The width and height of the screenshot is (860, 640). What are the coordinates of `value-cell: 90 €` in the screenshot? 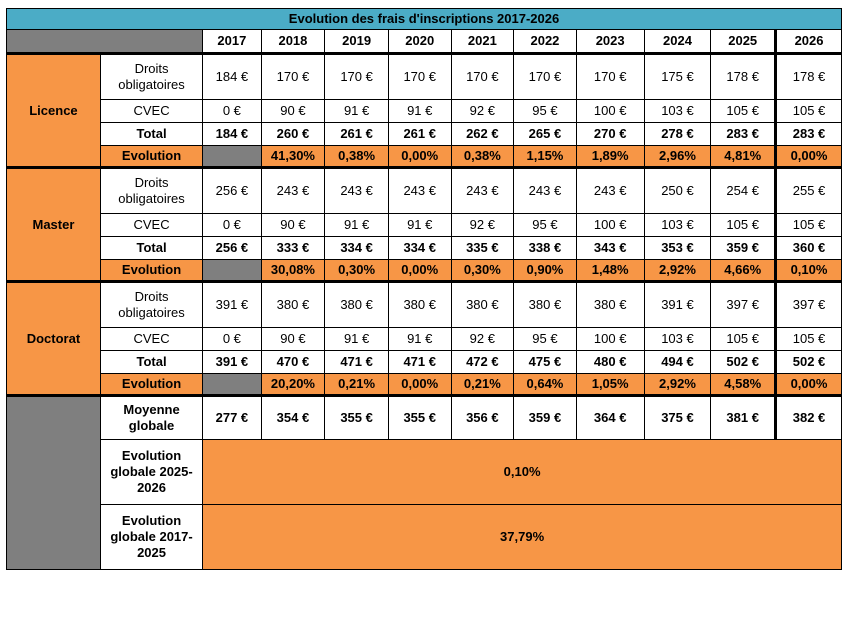 It's located at (293, 111).